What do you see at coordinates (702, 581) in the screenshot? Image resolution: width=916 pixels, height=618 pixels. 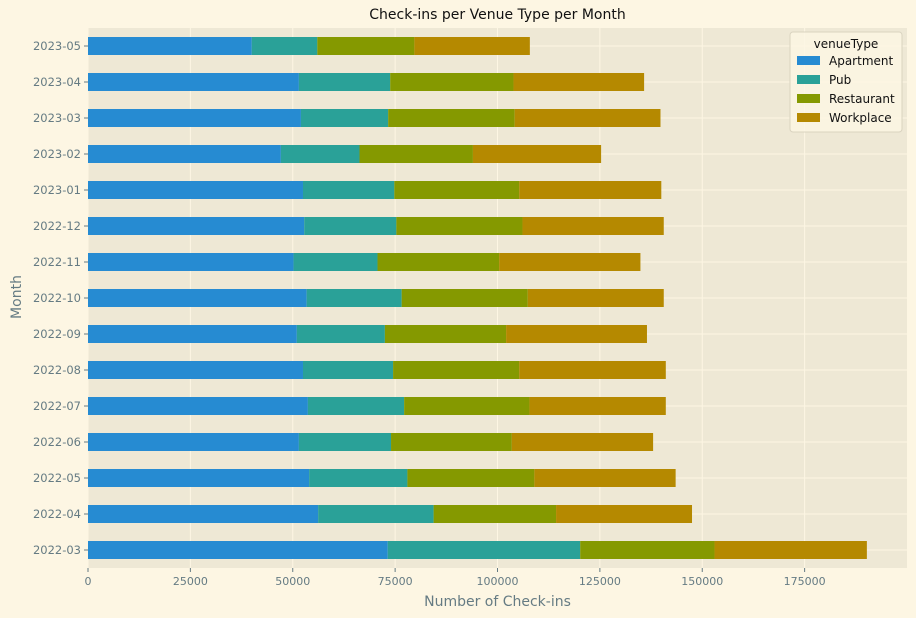 I see `x-tick-label: 150000` at bounding box center [702, 581].